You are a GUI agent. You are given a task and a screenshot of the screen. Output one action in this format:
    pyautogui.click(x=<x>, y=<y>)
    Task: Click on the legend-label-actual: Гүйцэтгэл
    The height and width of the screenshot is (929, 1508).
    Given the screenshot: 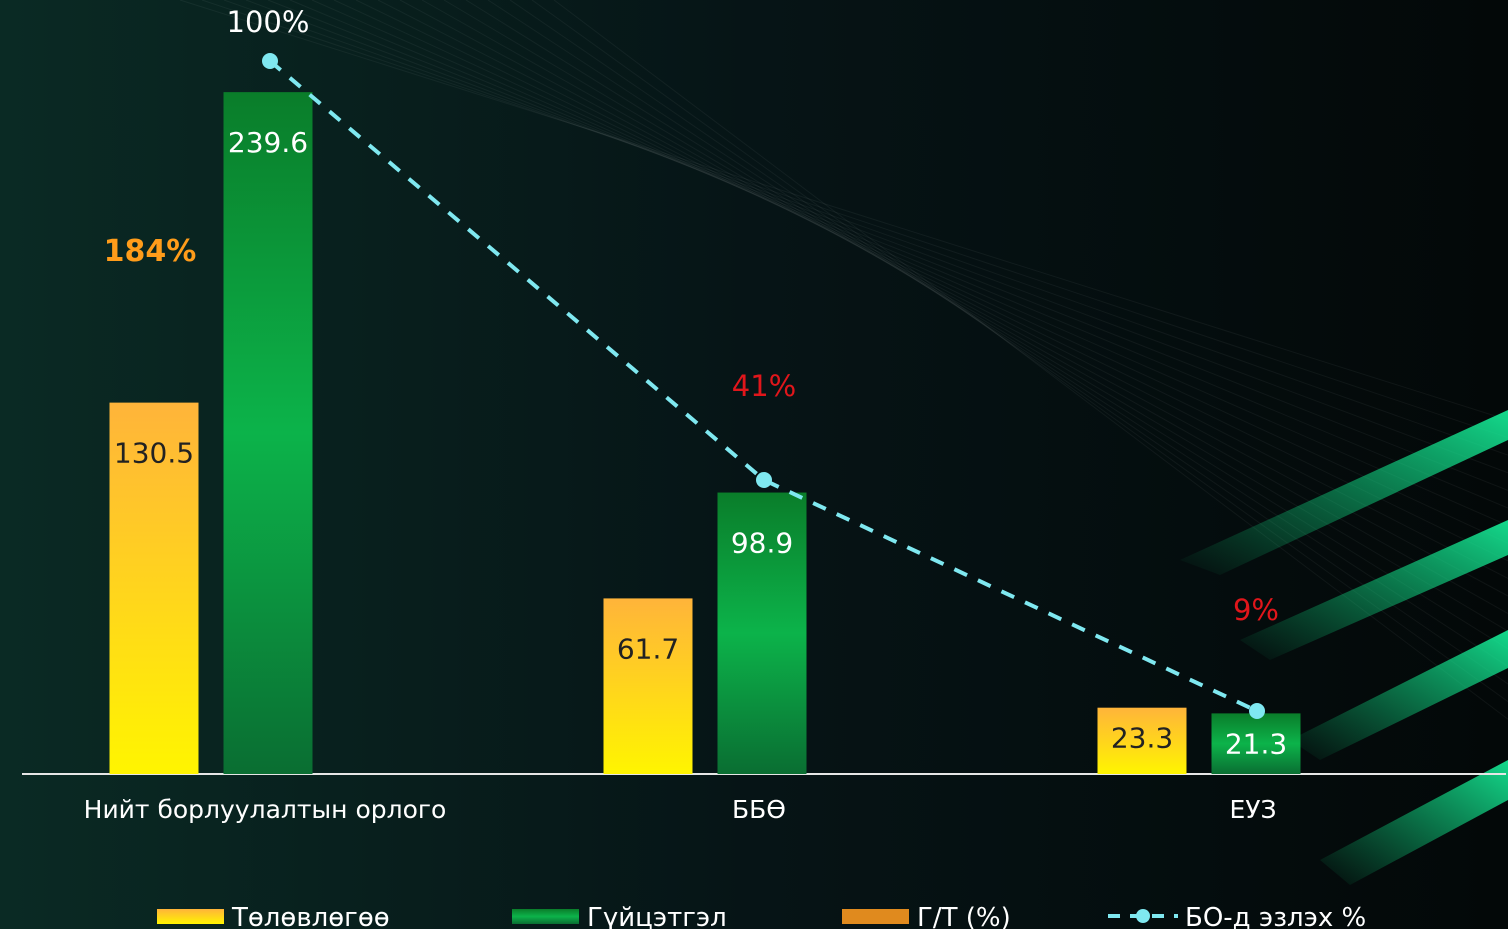 What is the action you would take?
    pyautogui.click(x=657, y=916)
    